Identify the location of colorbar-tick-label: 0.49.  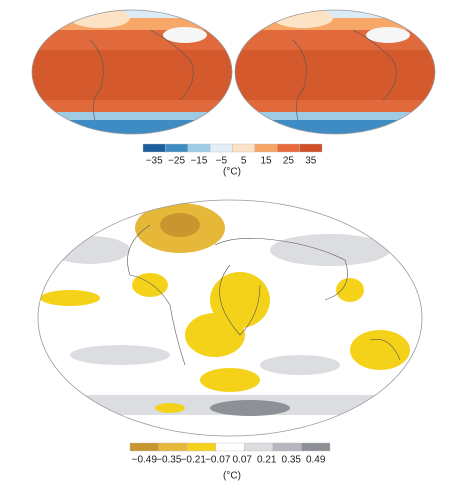
(316, 460).